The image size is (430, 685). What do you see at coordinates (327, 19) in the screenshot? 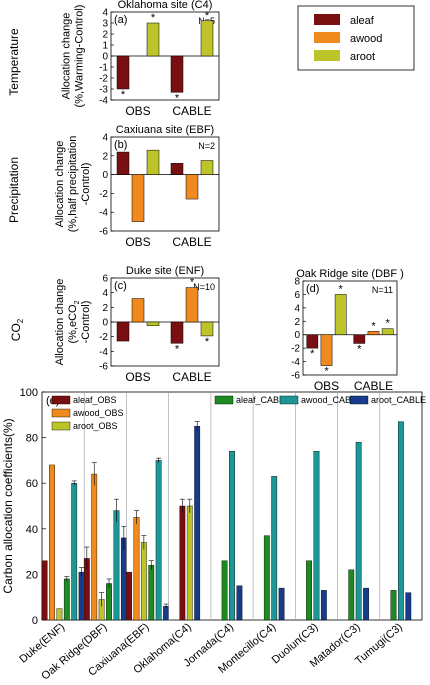
I see `legend-swatch-aleaf` at bounding box center [327, 19].